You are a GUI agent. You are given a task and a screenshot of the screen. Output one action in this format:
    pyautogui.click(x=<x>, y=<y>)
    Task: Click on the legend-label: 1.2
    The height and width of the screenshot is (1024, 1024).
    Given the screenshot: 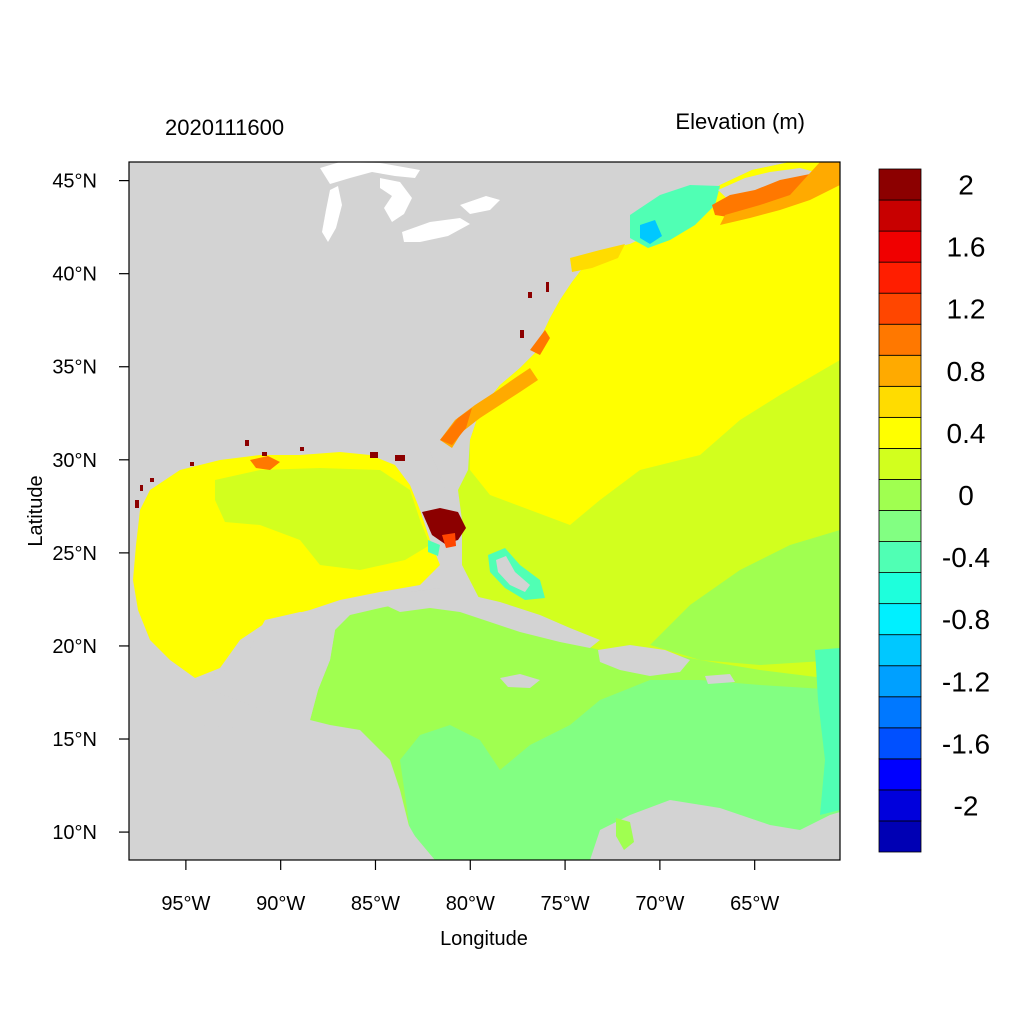 What is the action you would take?
    pyautogui.click(x=966, y=309)
    